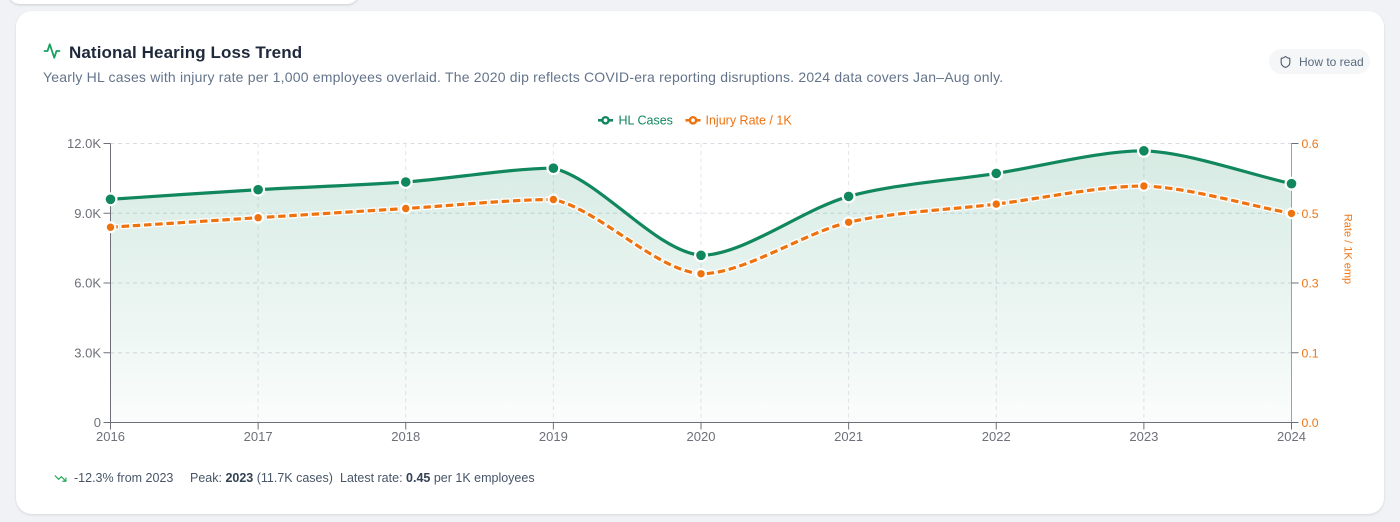 Image resolution: width=1400 pixels, height=522 pixels. What do you see at coordinates (258, 436) in the screenshot?
I see `svg-text: 2017` at bounding box center [258, 436].